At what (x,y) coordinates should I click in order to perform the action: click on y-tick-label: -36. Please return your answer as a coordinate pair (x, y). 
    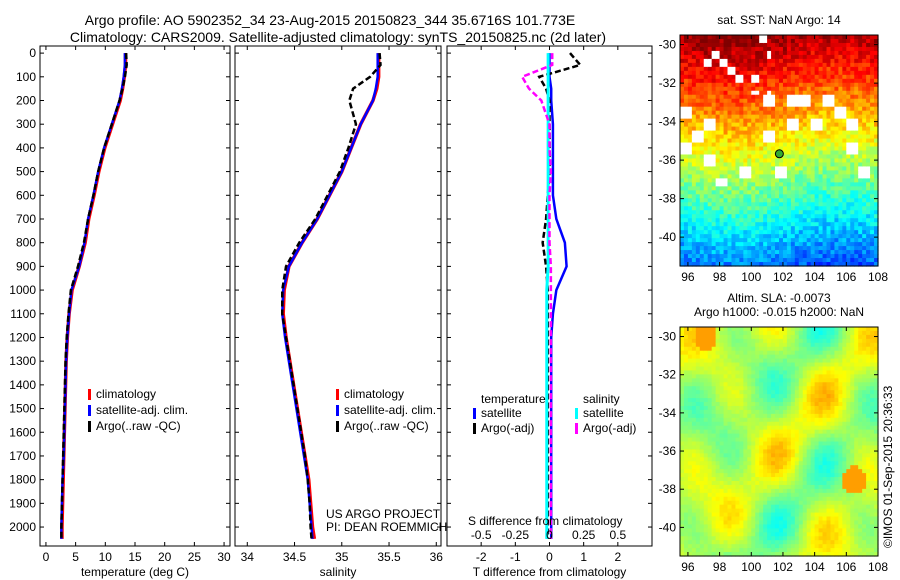
    Looking at the image, I should click on (668, 160).